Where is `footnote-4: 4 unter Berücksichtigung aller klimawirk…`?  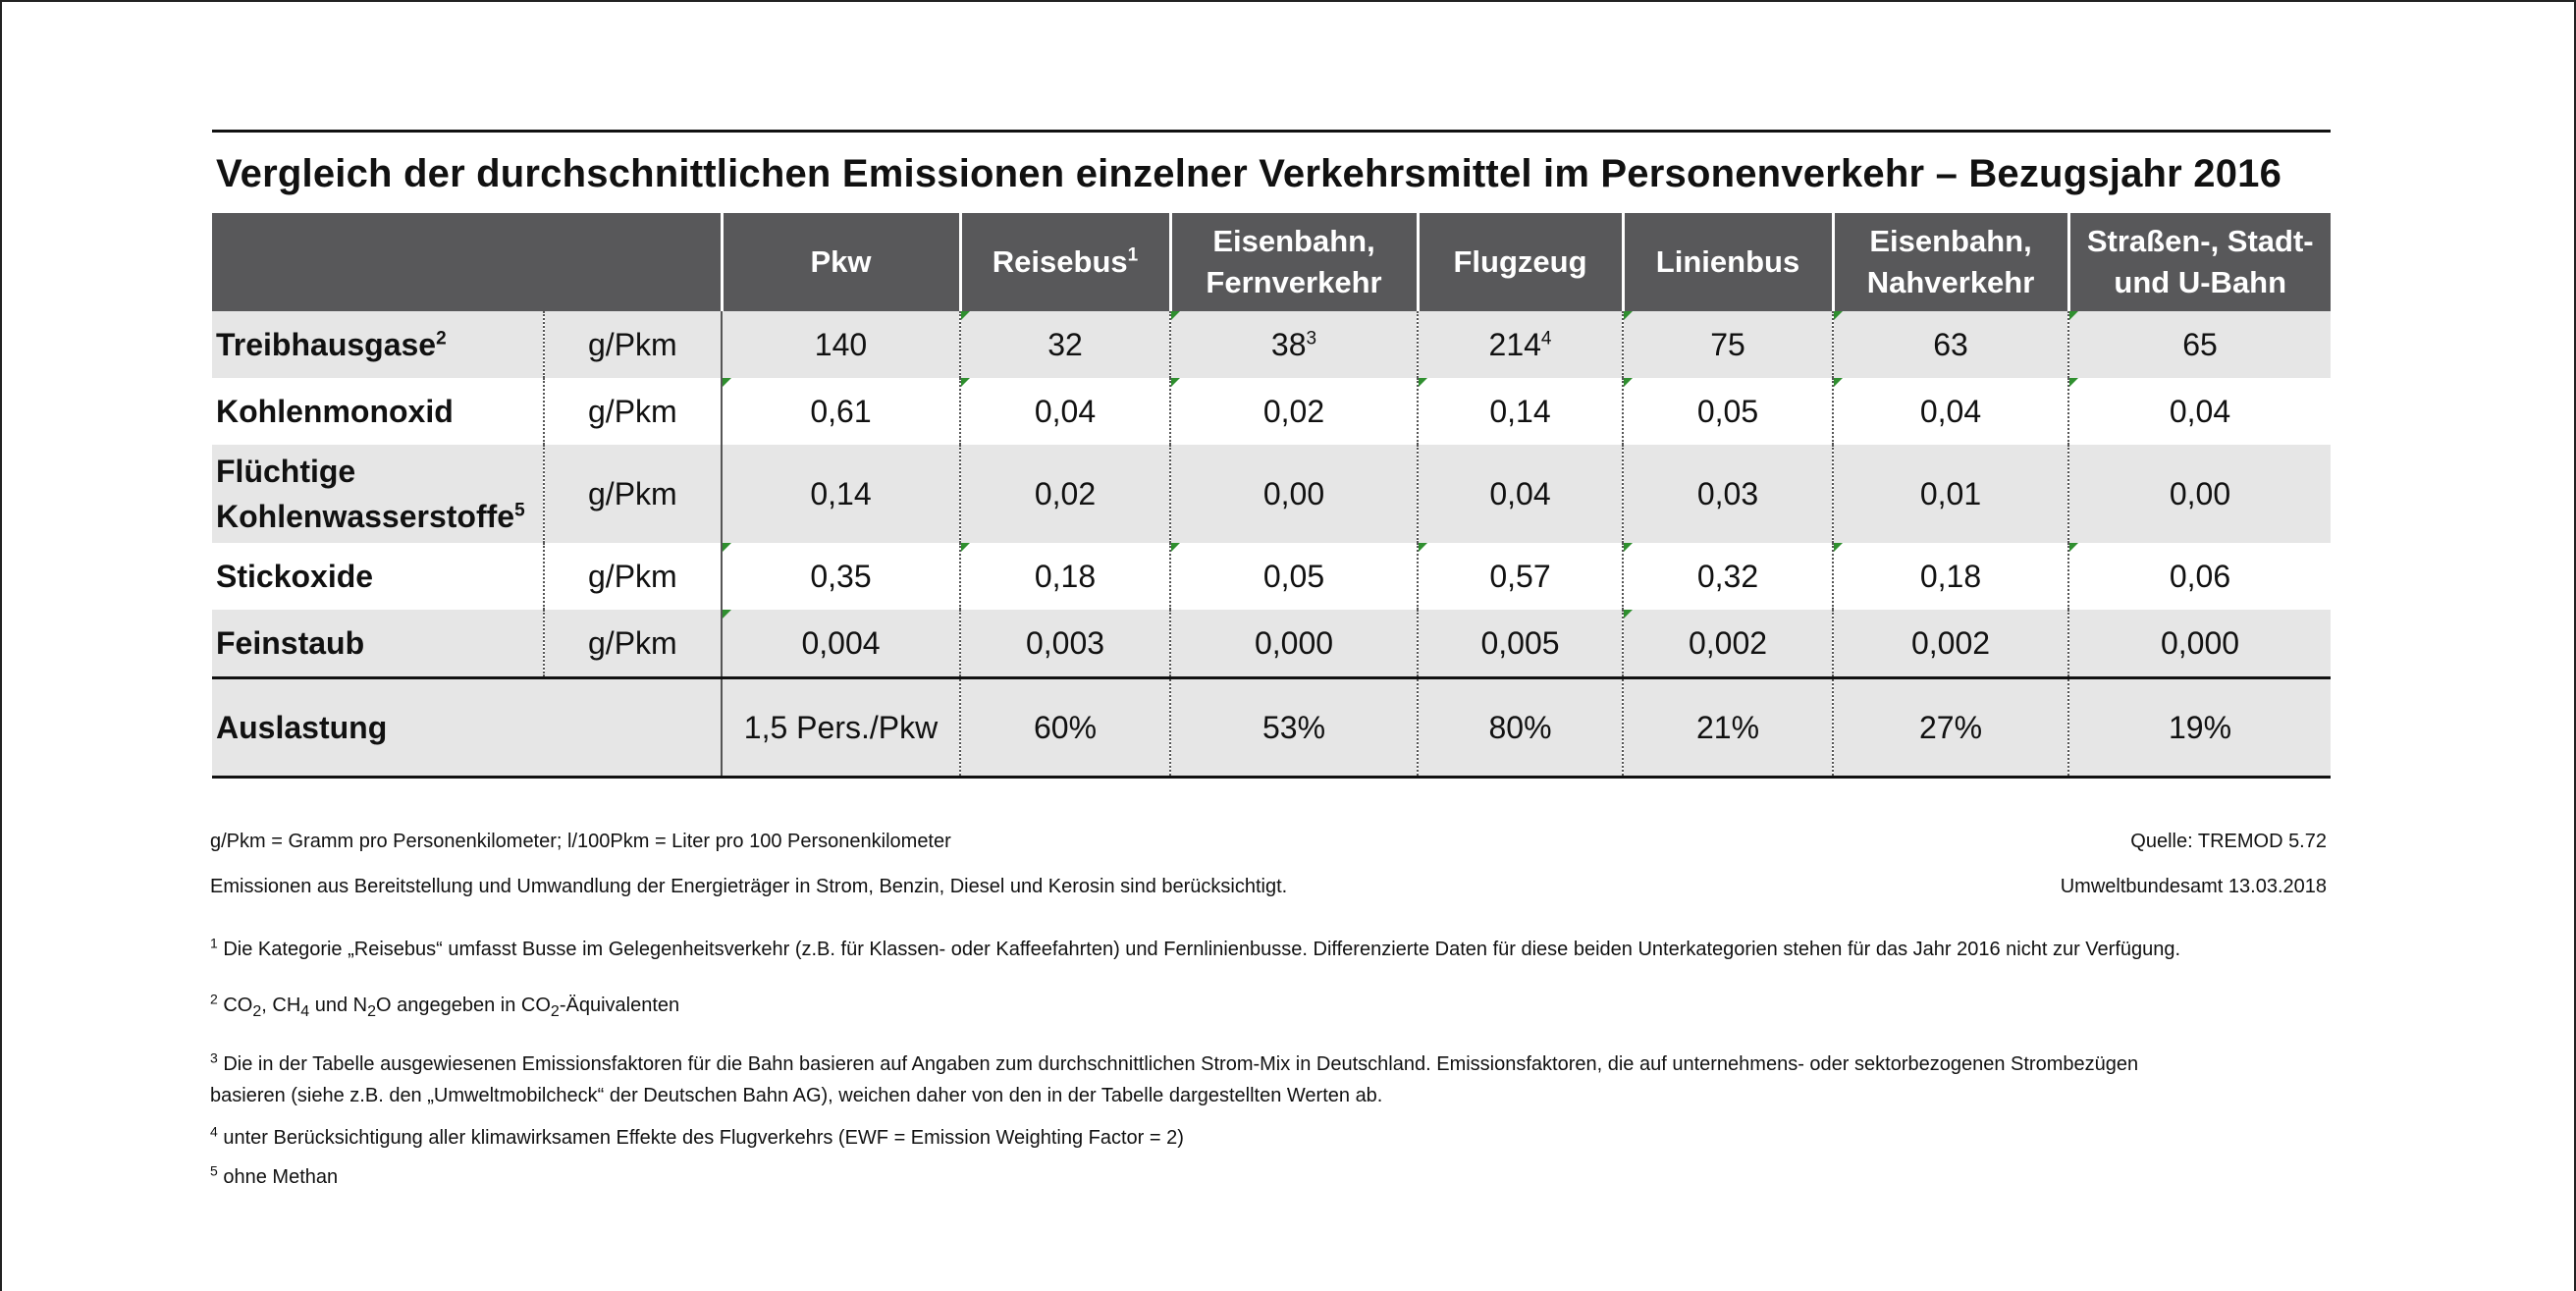 footnote-4: 4 unter Berücksichtigung aller klimawirk… is located at coordinates (1285, 1137).